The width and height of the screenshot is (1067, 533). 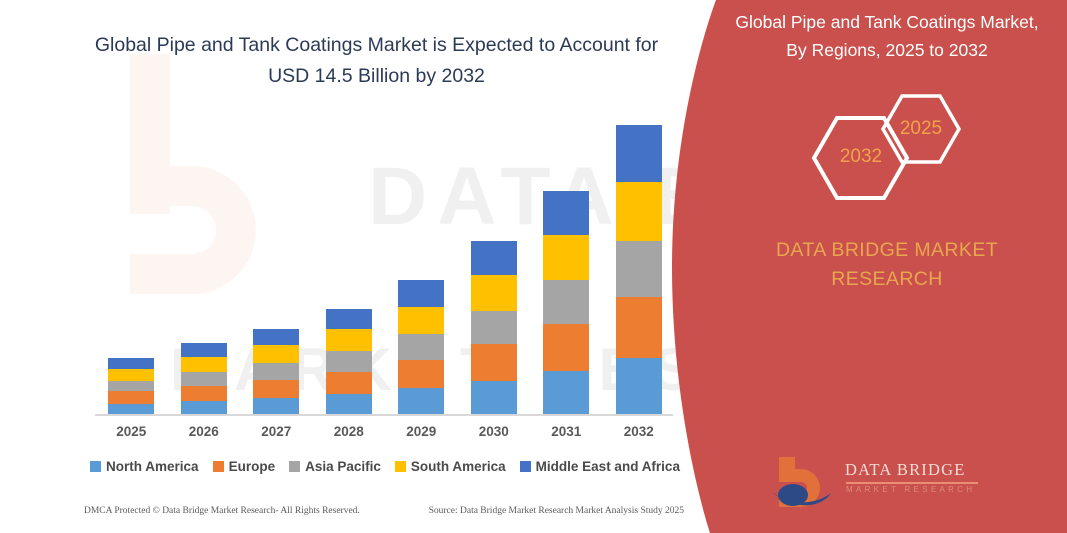 What do you see at coordinates (566, 431) in the screenshot?
I see `x-label-2031: 2031` at bounding box center [566, 431].